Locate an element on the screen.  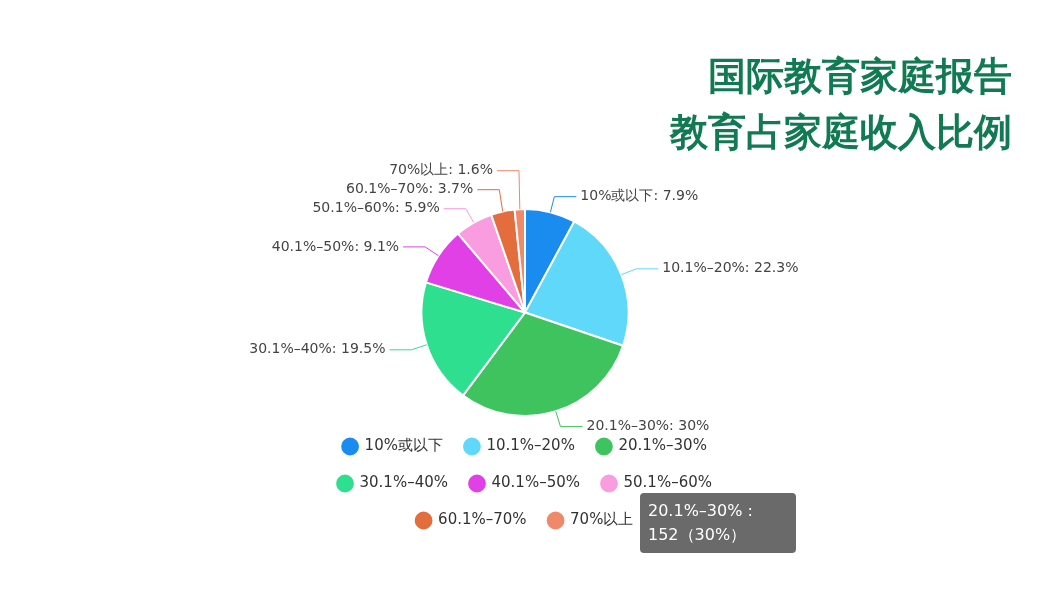
legend-label: 70%以上 is located at coordinates (602, 519).